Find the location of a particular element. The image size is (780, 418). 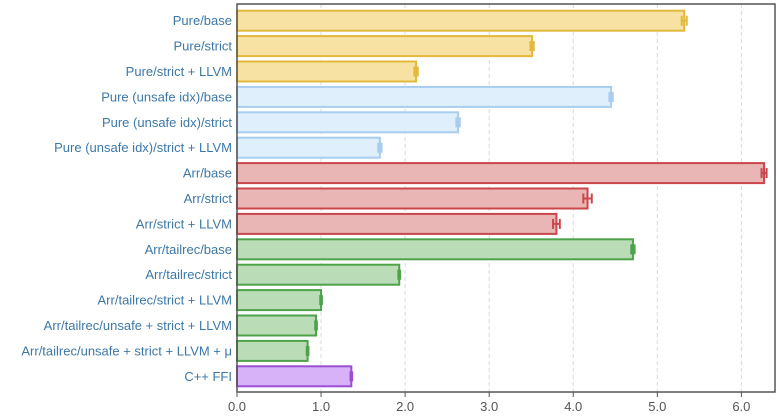

x-axis-ticks: 0.0 1.0 2.0 3.0 4.0 5.0 6.0 is located at coordinates (489, 403).